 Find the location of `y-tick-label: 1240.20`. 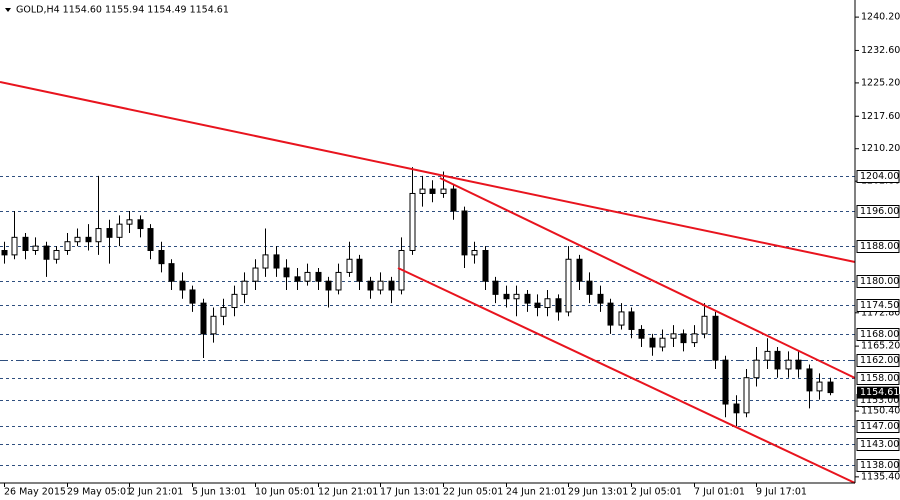

y-tick-label: 1240.20 is located at coordinates (880, 17).